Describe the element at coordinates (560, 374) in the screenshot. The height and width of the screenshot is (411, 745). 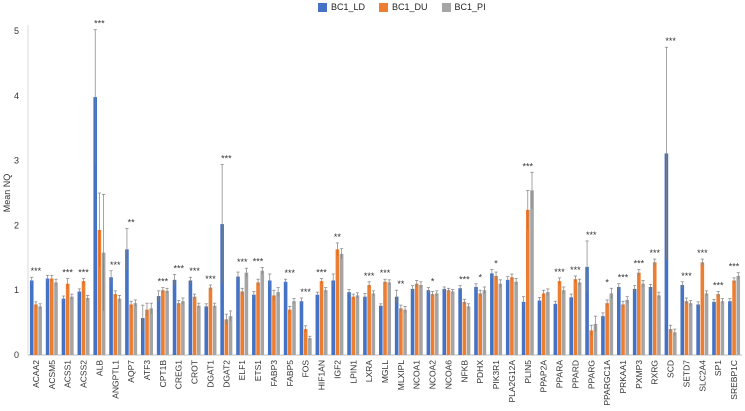
I see `x-tick-label: PPARA` at that location.